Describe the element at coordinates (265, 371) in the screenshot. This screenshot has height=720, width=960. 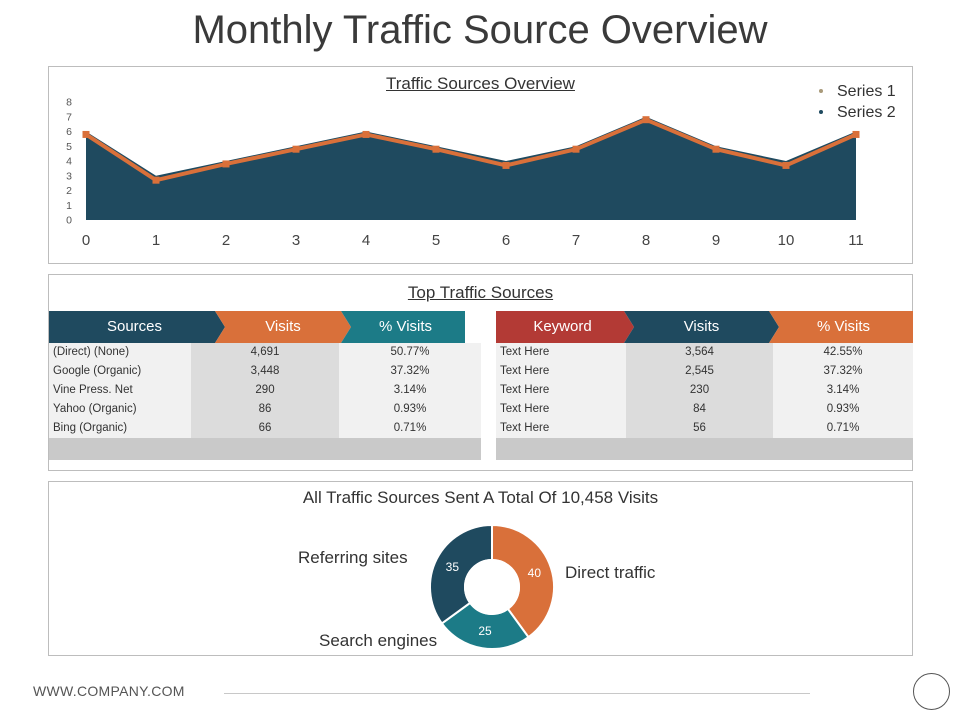
I see `table-cell: 3,448` at that location.